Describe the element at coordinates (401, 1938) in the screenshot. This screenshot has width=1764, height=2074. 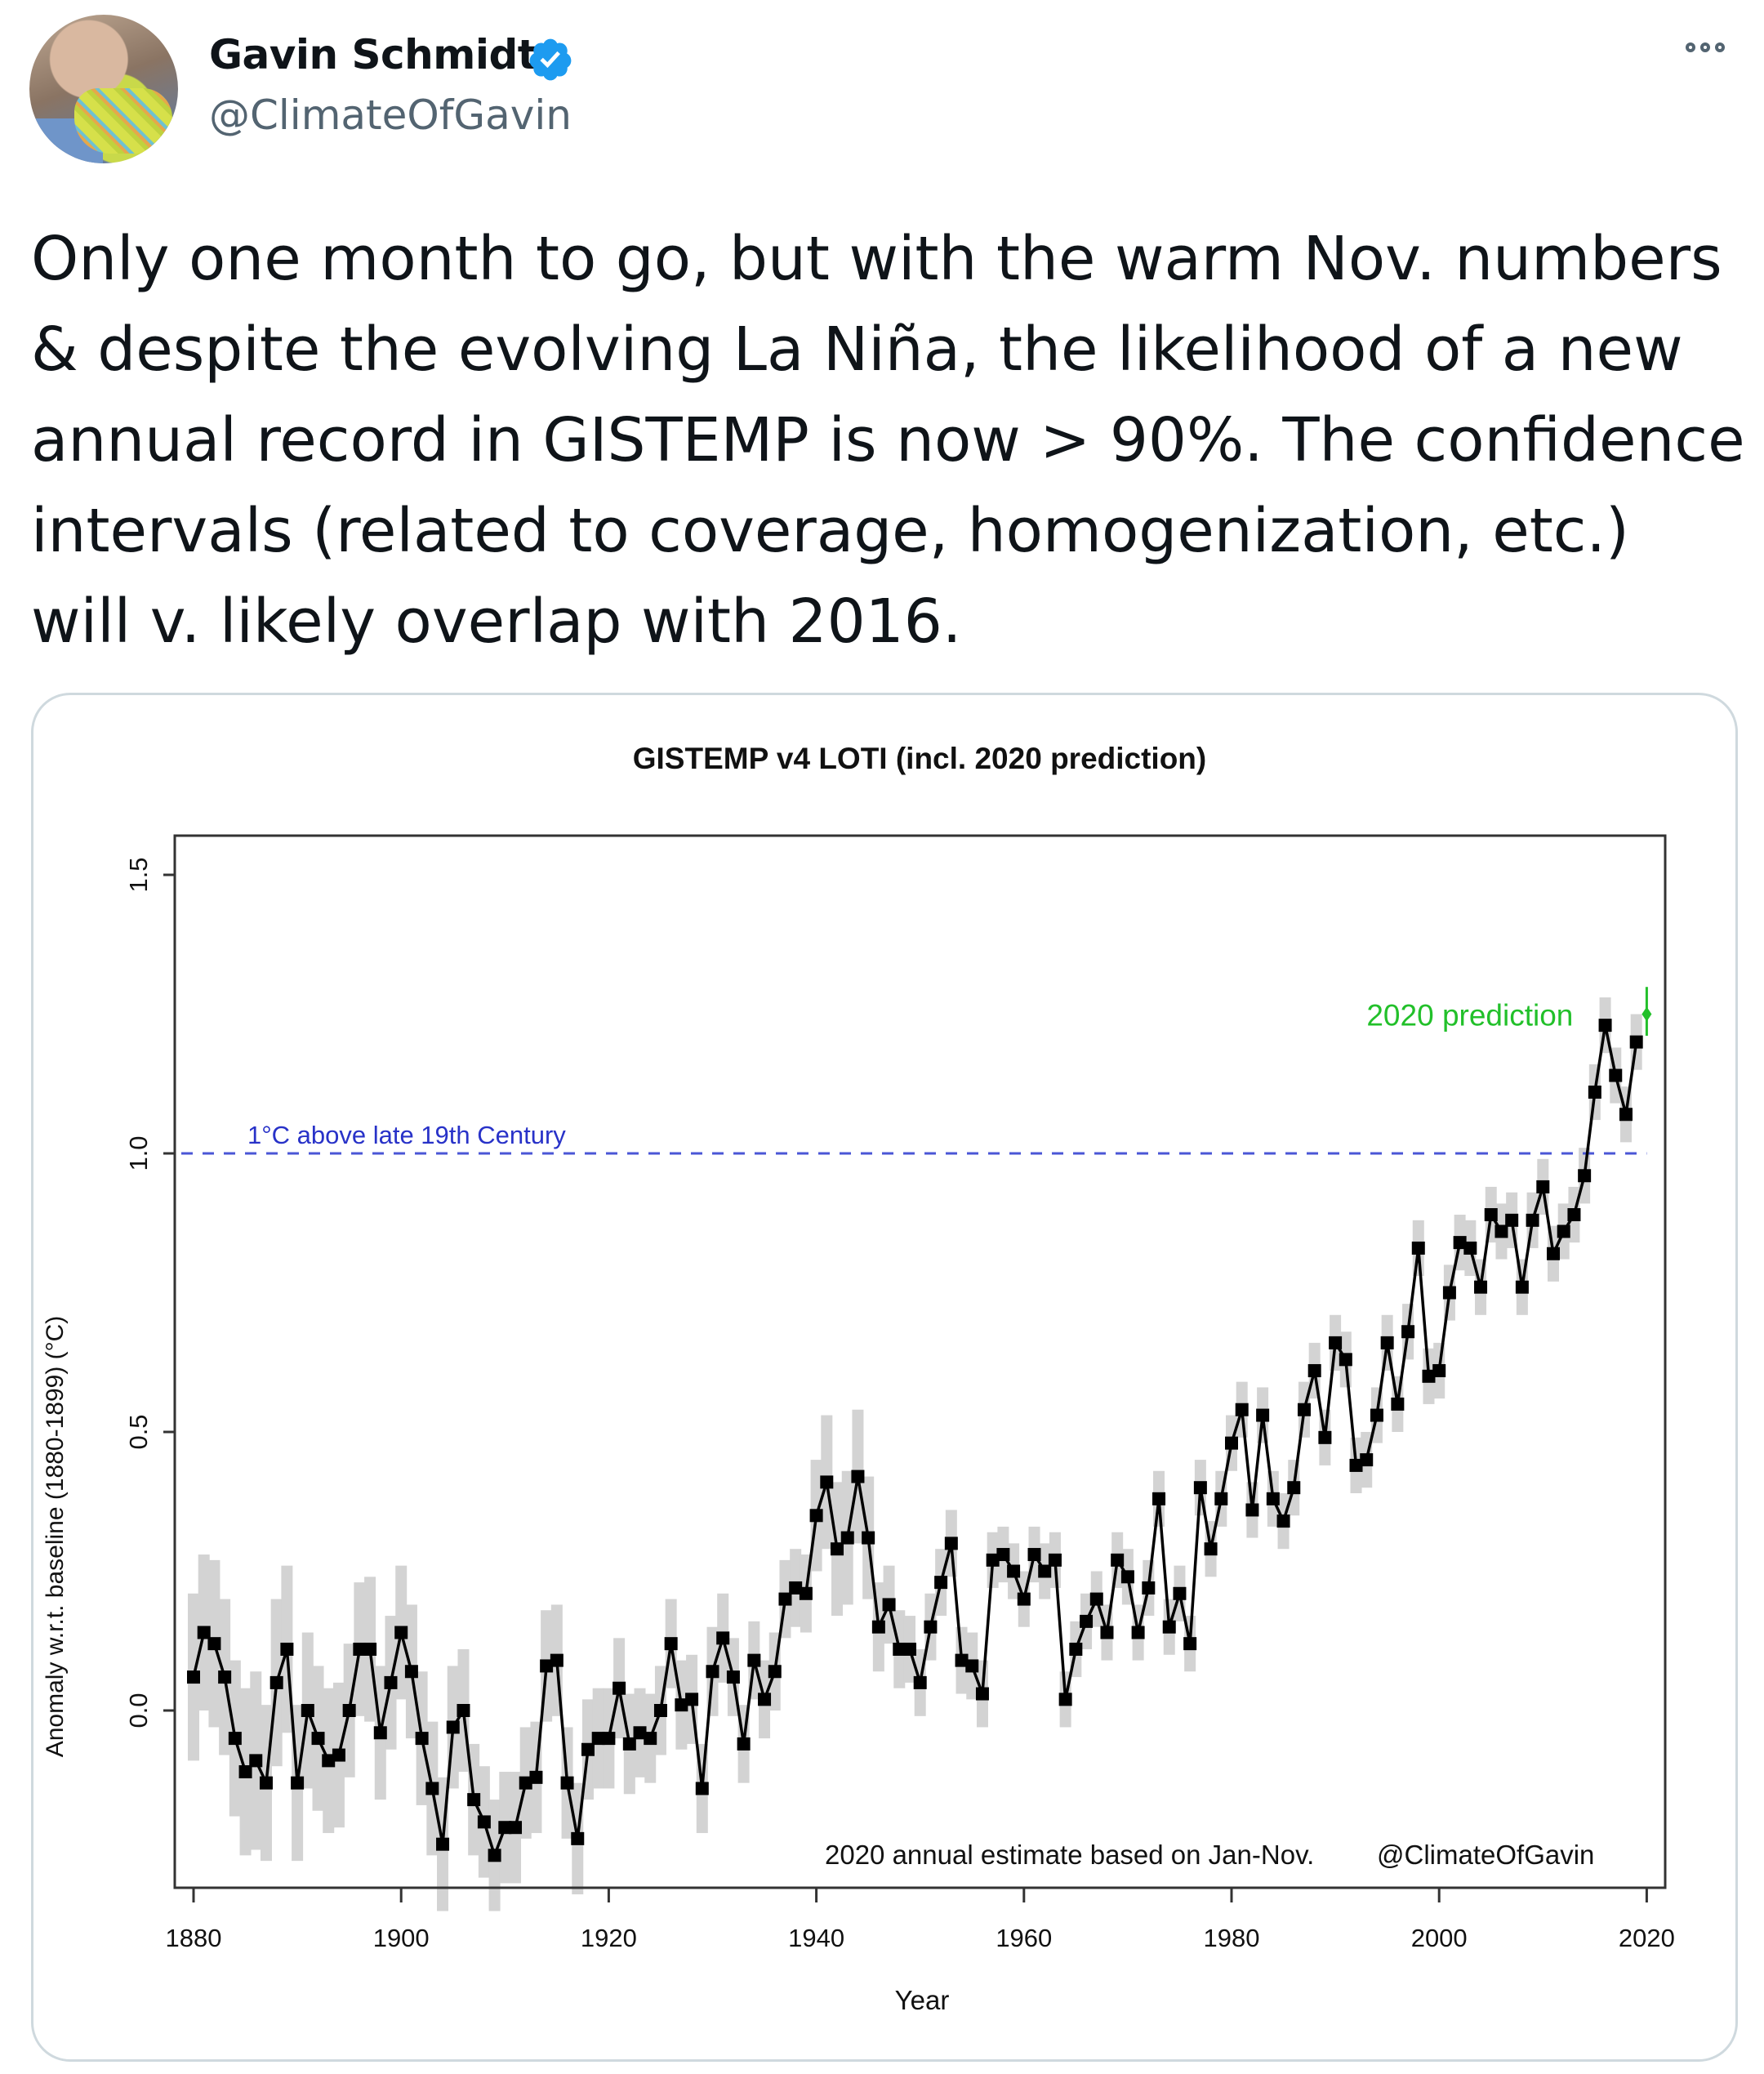
I see `x-tick-label: 1900` at that location.